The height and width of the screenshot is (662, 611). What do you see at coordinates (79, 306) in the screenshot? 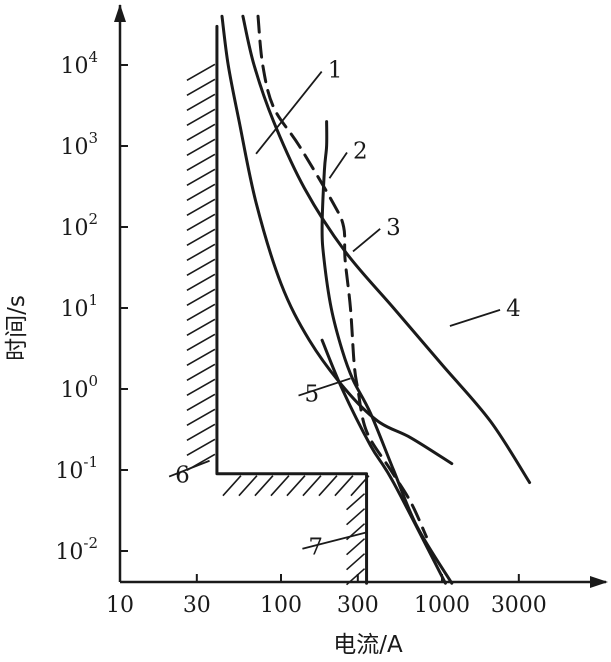
I see `y-tick-label: 10¹` at bounding box center [79, 306].